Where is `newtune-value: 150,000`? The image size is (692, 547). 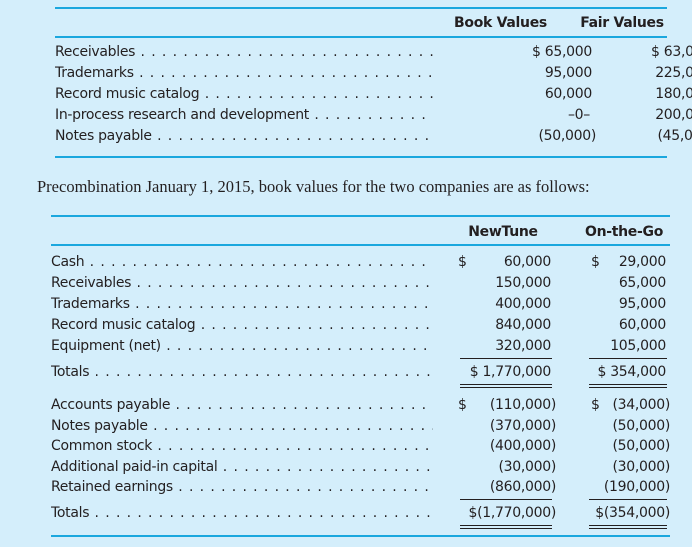 newtune-value: 150,000 is located at coordinates (523, 283).